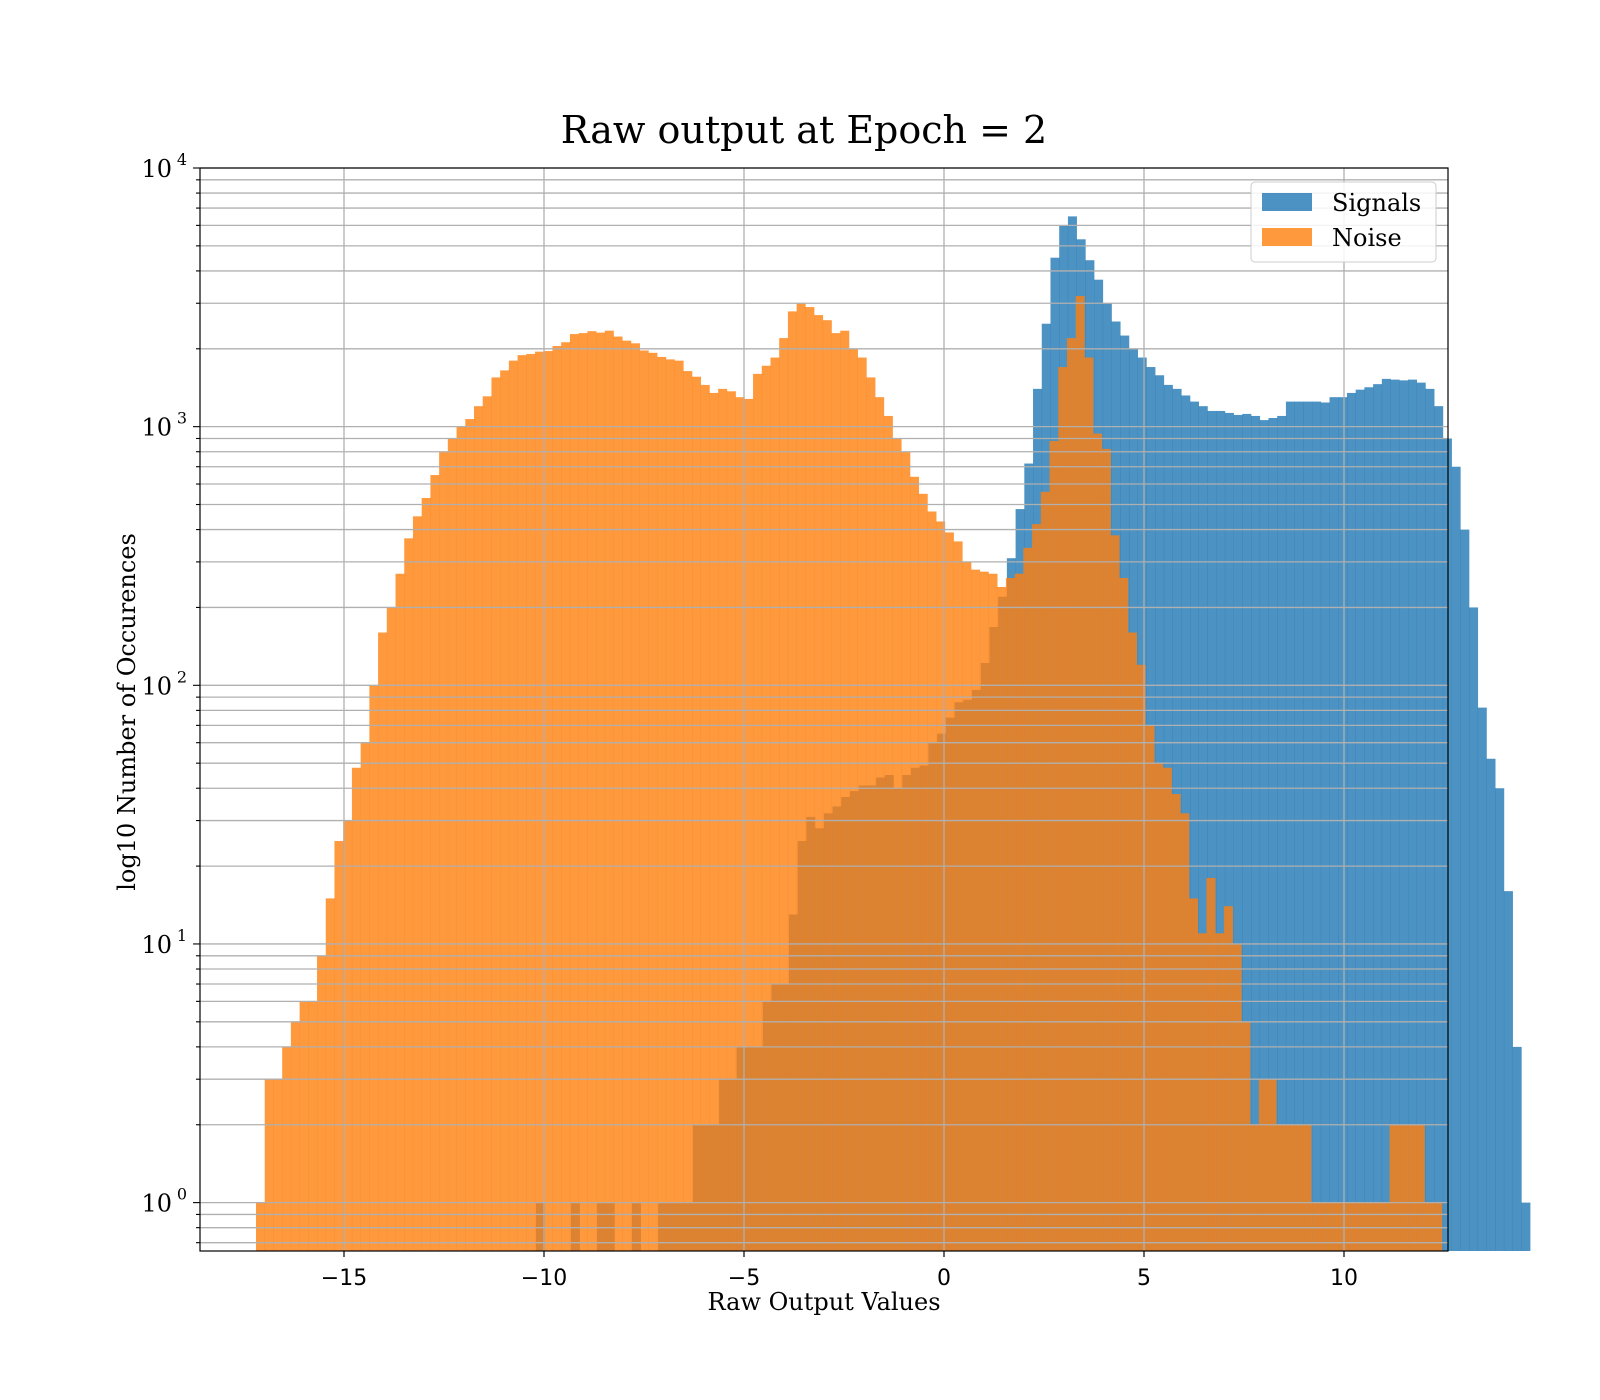 This screenshot has width=1600, height=1400. I want to click on x-axis-label: Raw Output Values, so click(823, 1302).